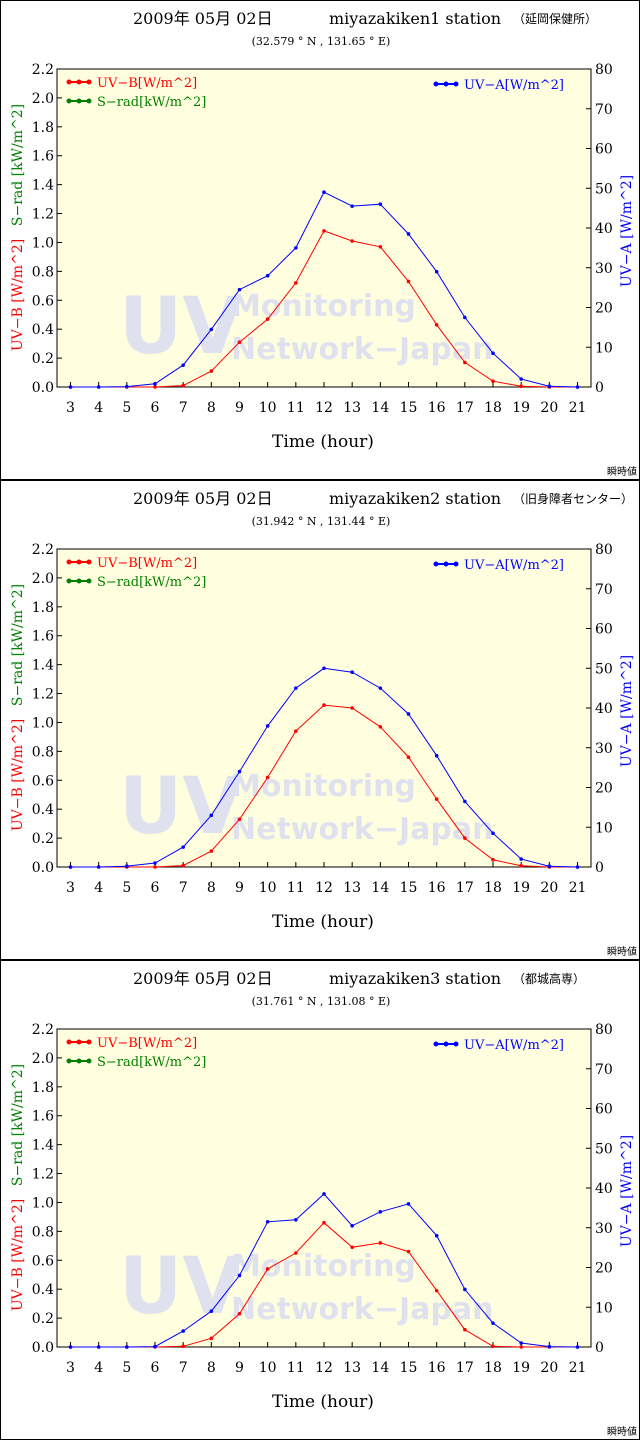 The image size is (640, 1440). I want to click on left-tick-label: 0.8, so click(43, 1232).